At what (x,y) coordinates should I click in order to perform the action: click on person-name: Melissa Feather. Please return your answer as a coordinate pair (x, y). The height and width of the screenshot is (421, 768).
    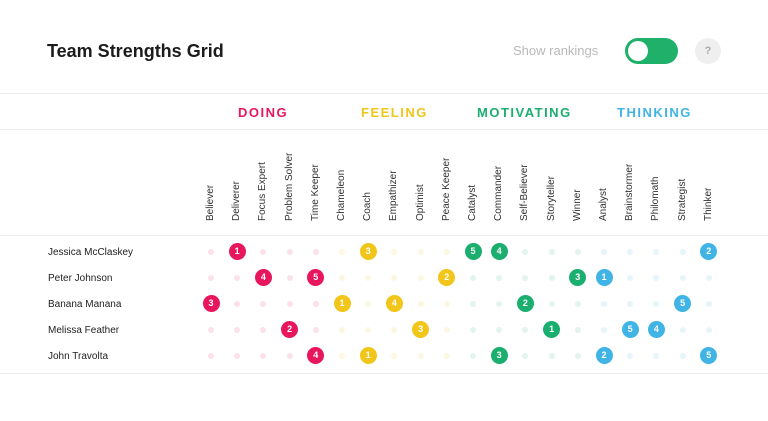
    Looking at the image, I should click on (84, 330).